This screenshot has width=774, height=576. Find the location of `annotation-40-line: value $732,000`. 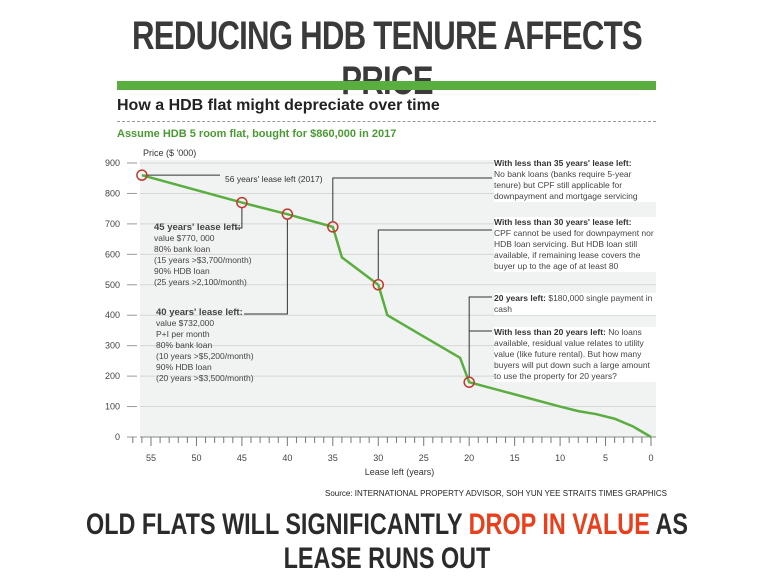

annotation-40-line: value $732,000 is located at coordinates (185, 323).